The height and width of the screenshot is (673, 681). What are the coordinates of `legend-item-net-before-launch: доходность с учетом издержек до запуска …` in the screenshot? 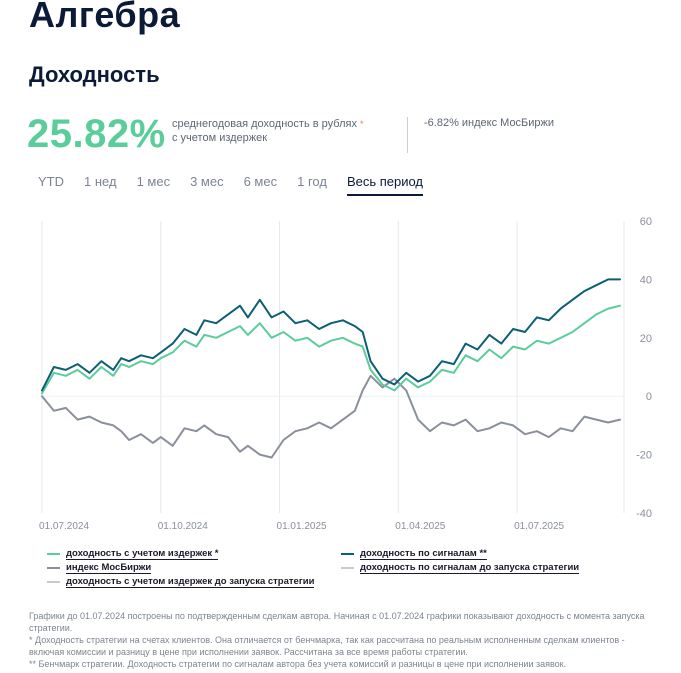 It's located at (181, 582).